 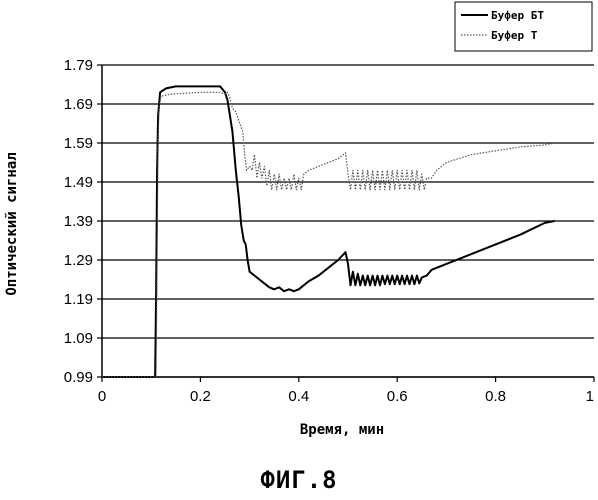 What do you see at coordinates (523, 26) in the screenshot?
I see `legend: Буфер БТ Буфер Т` at bounding box center [523, 26].